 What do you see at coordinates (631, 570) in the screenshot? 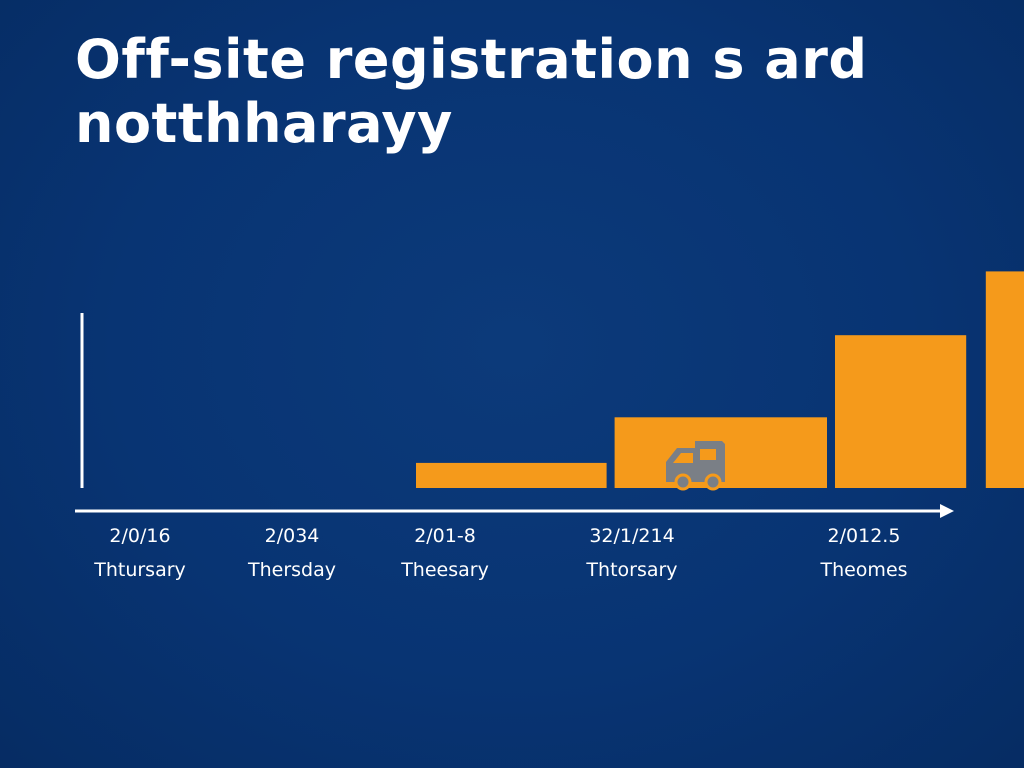
I see `x-tick-day-4: Thtorsary` at bounding box center [631, 570].